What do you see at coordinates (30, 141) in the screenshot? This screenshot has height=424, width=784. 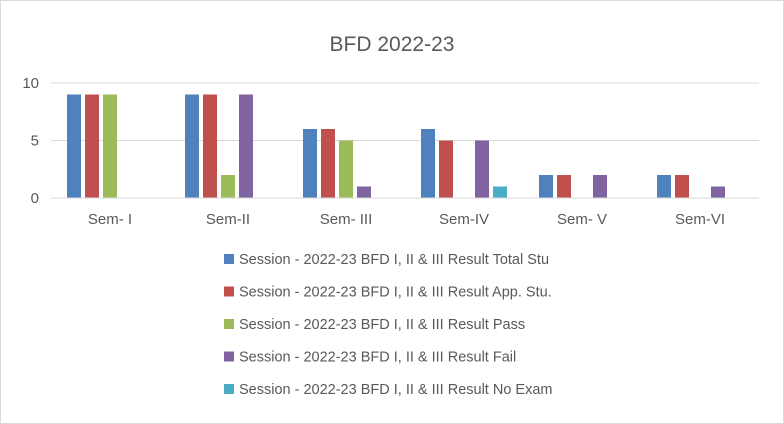 I see `y-axis-ticks: 0 5 10` at bounding box center [30, 141].